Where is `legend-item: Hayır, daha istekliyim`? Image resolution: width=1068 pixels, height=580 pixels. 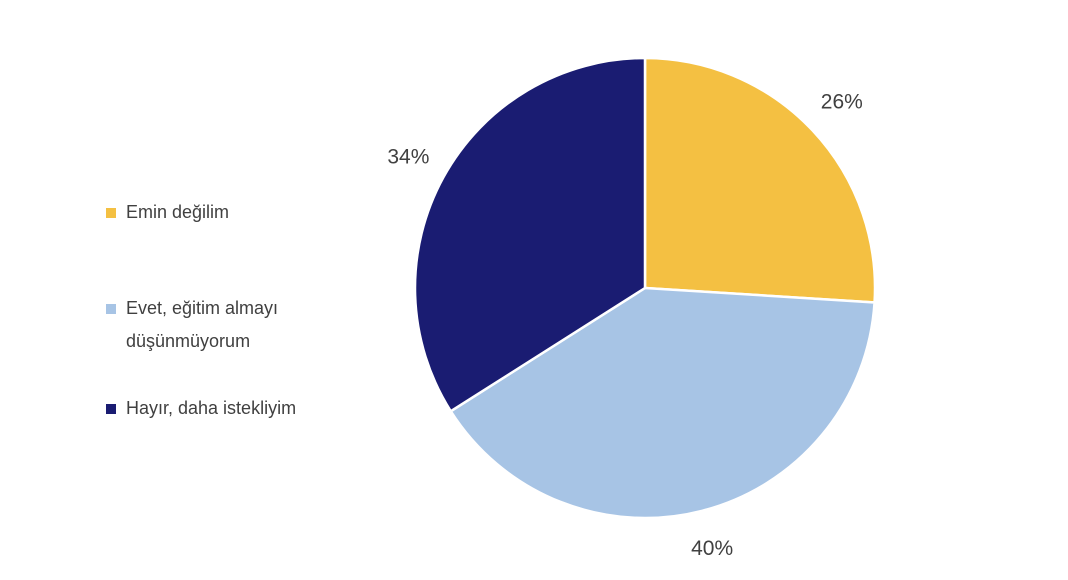 legend-item: Hayır, daha istekliyim is located at coordinates (231, 408).